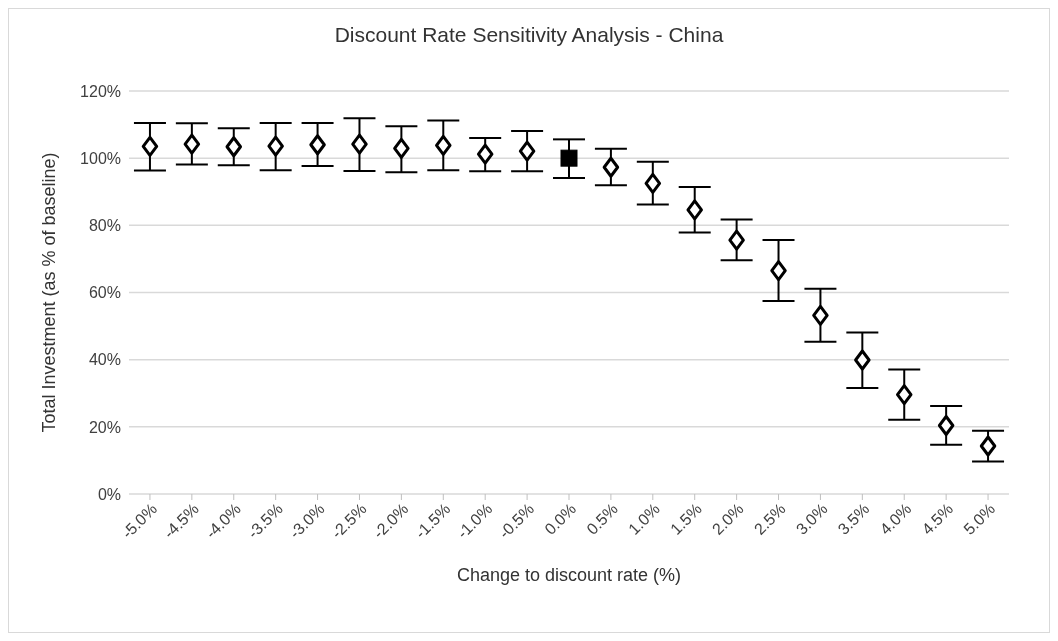  What do you see at coordinates (529, 35) in the screenshot?
I see `chart-title: Discount Rate Sensitivity Analysis - China` at bounding box center [529, 35].